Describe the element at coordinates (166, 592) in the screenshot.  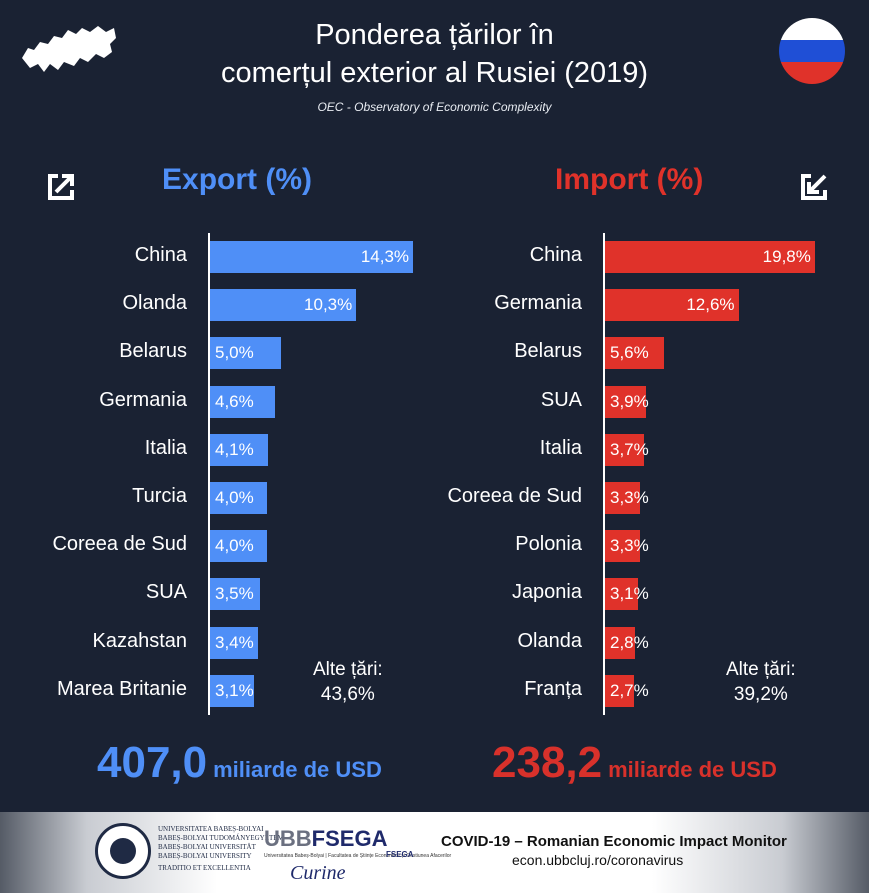
I see `export-category-label: SUA` at that location.